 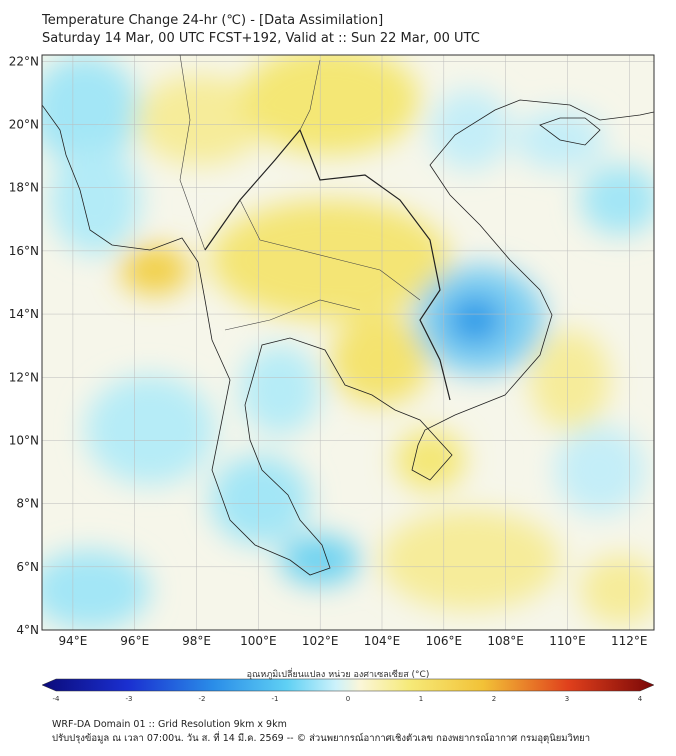 What do you see at coordinates (27, 504) in the screenshot?
I see `latitude-label: 8°N` at bounding box center [27, 504].